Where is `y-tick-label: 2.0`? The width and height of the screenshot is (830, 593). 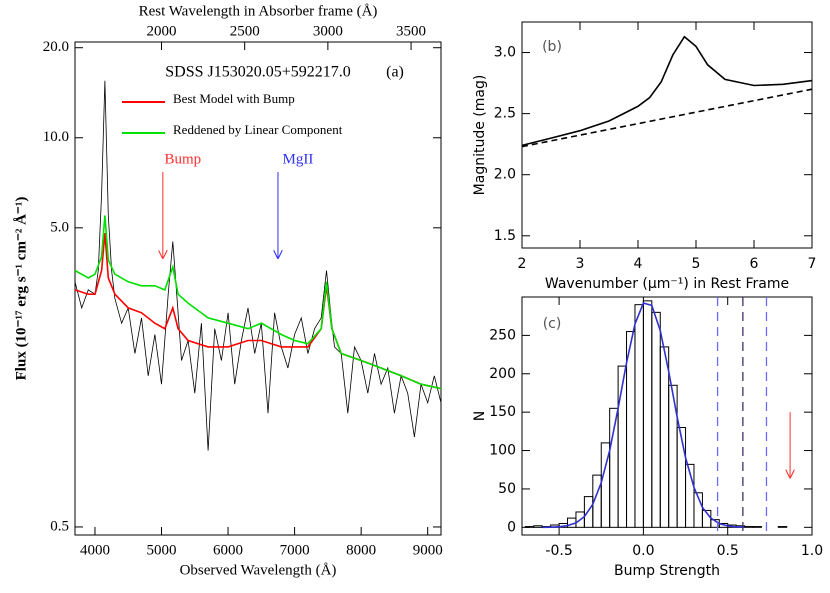 y-tick-label: 2.0 is located at coordinates (505, 175).